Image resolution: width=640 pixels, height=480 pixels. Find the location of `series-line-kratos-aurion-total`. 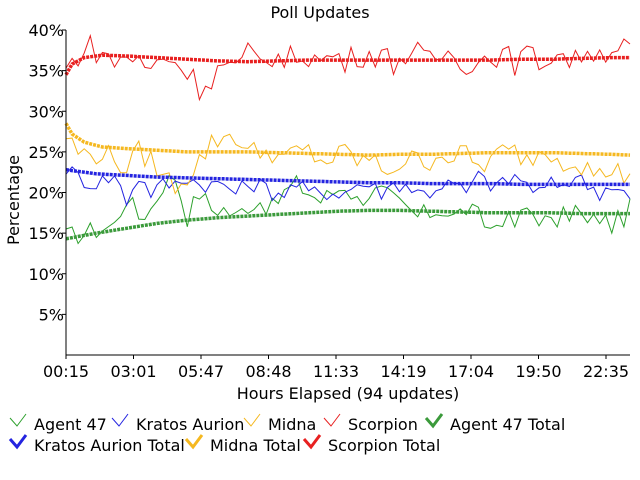

series-line-kratos-aurion-total is located at coordinates (347, 177).